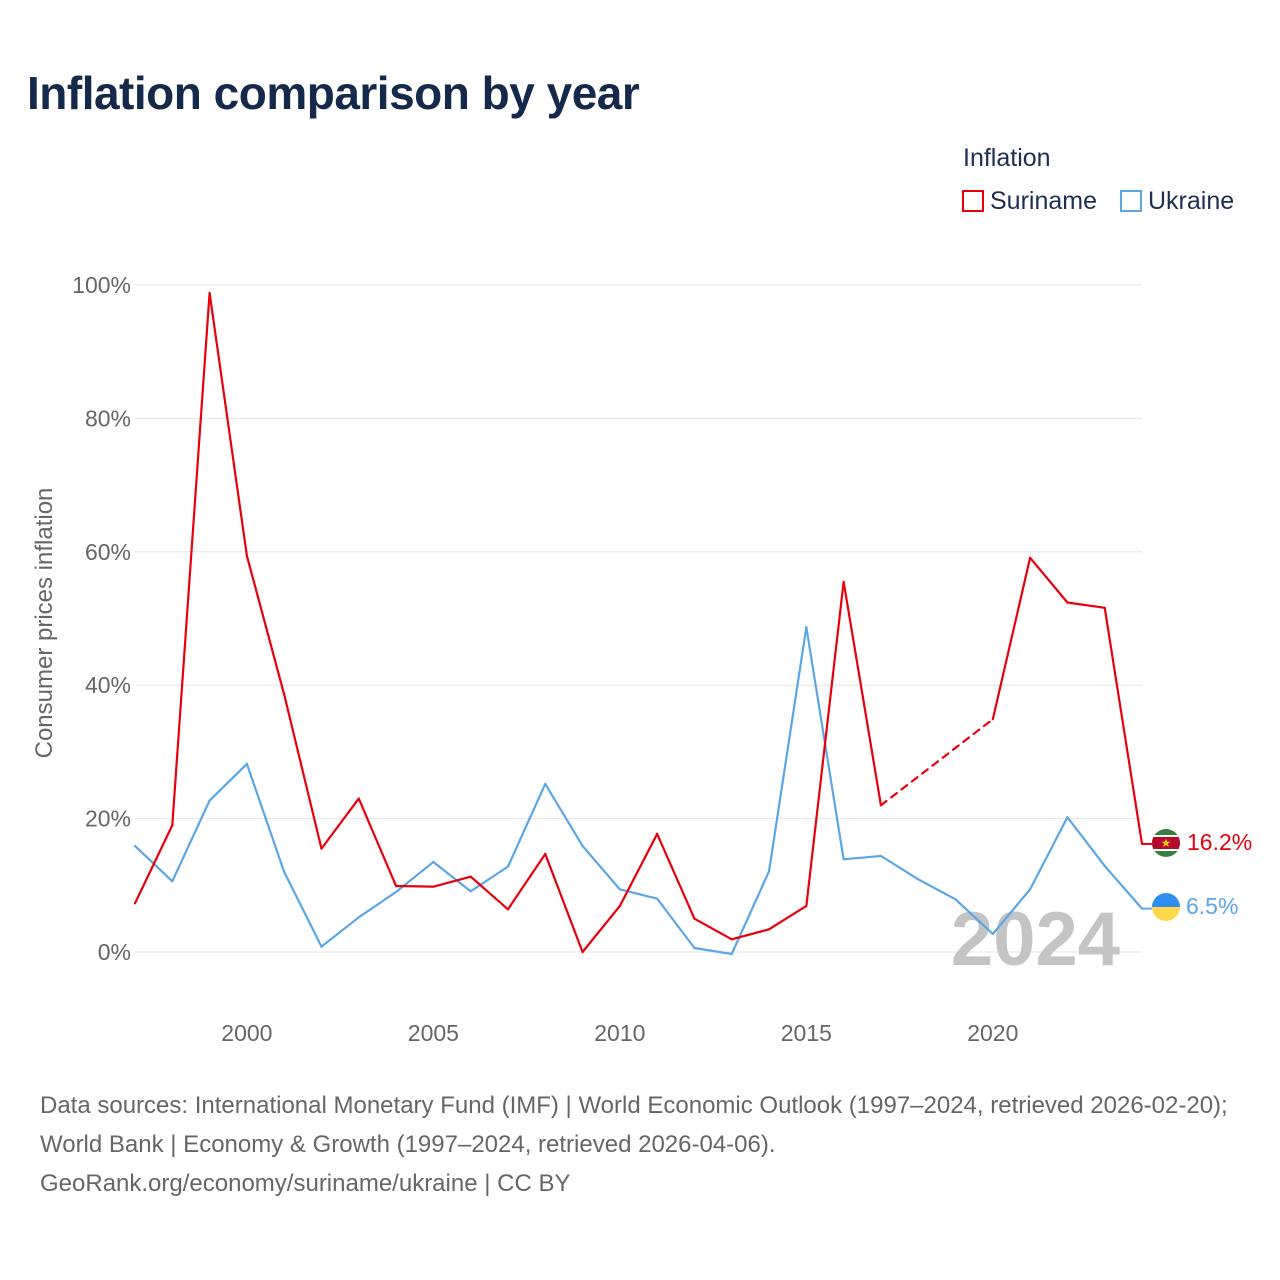 This screenshot has height=1280, width=1280. What do you see at coordinates (1035, 939) in the screenshot?
I see `year-watermark: 2024` at bounding box center [1035, 939].